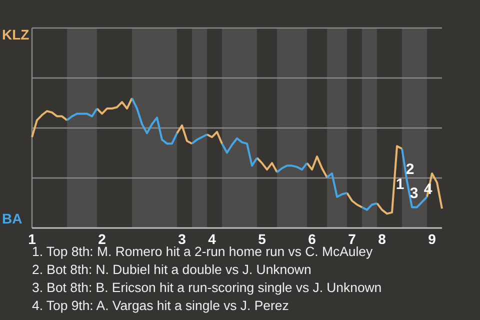 The width and height of the screenshot is (480, 320). What do you see at coordinates (12, 218) in the screenshot?
I see `text: BA` at bounding box center [12, 218].